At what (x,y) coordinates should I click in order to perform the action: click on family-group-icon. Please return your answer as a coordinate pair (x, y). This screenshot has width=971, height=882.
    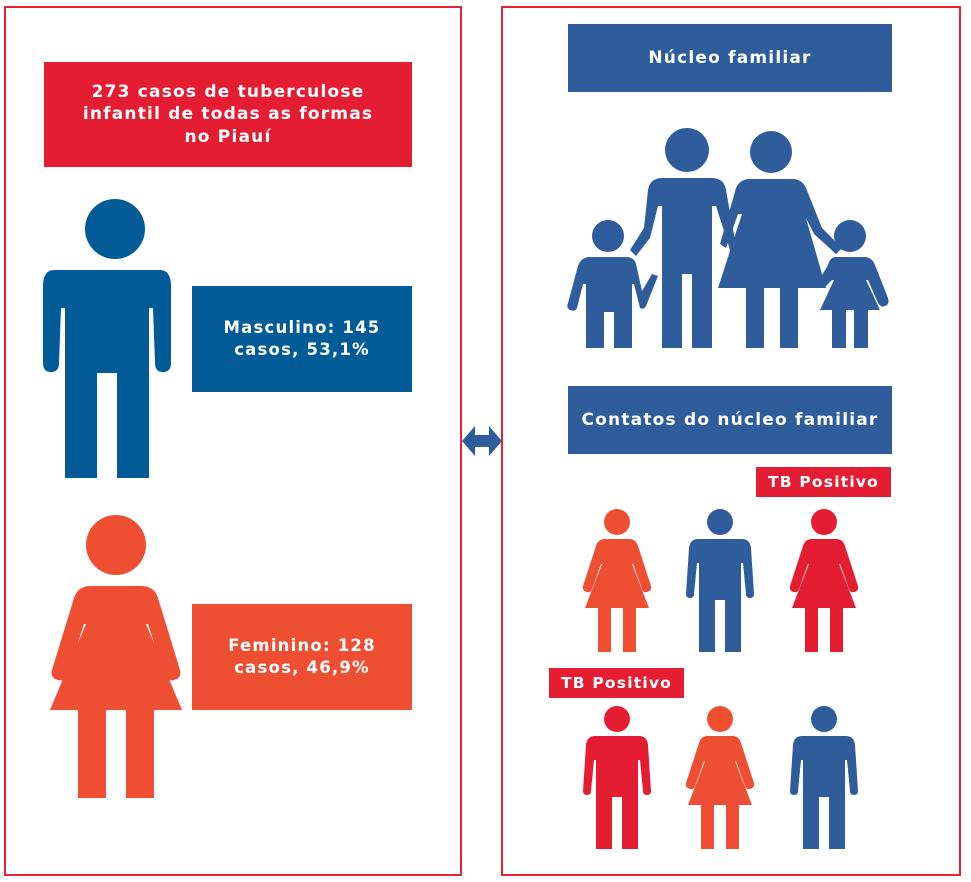
    Looking at the image, I should click on (728, 238).